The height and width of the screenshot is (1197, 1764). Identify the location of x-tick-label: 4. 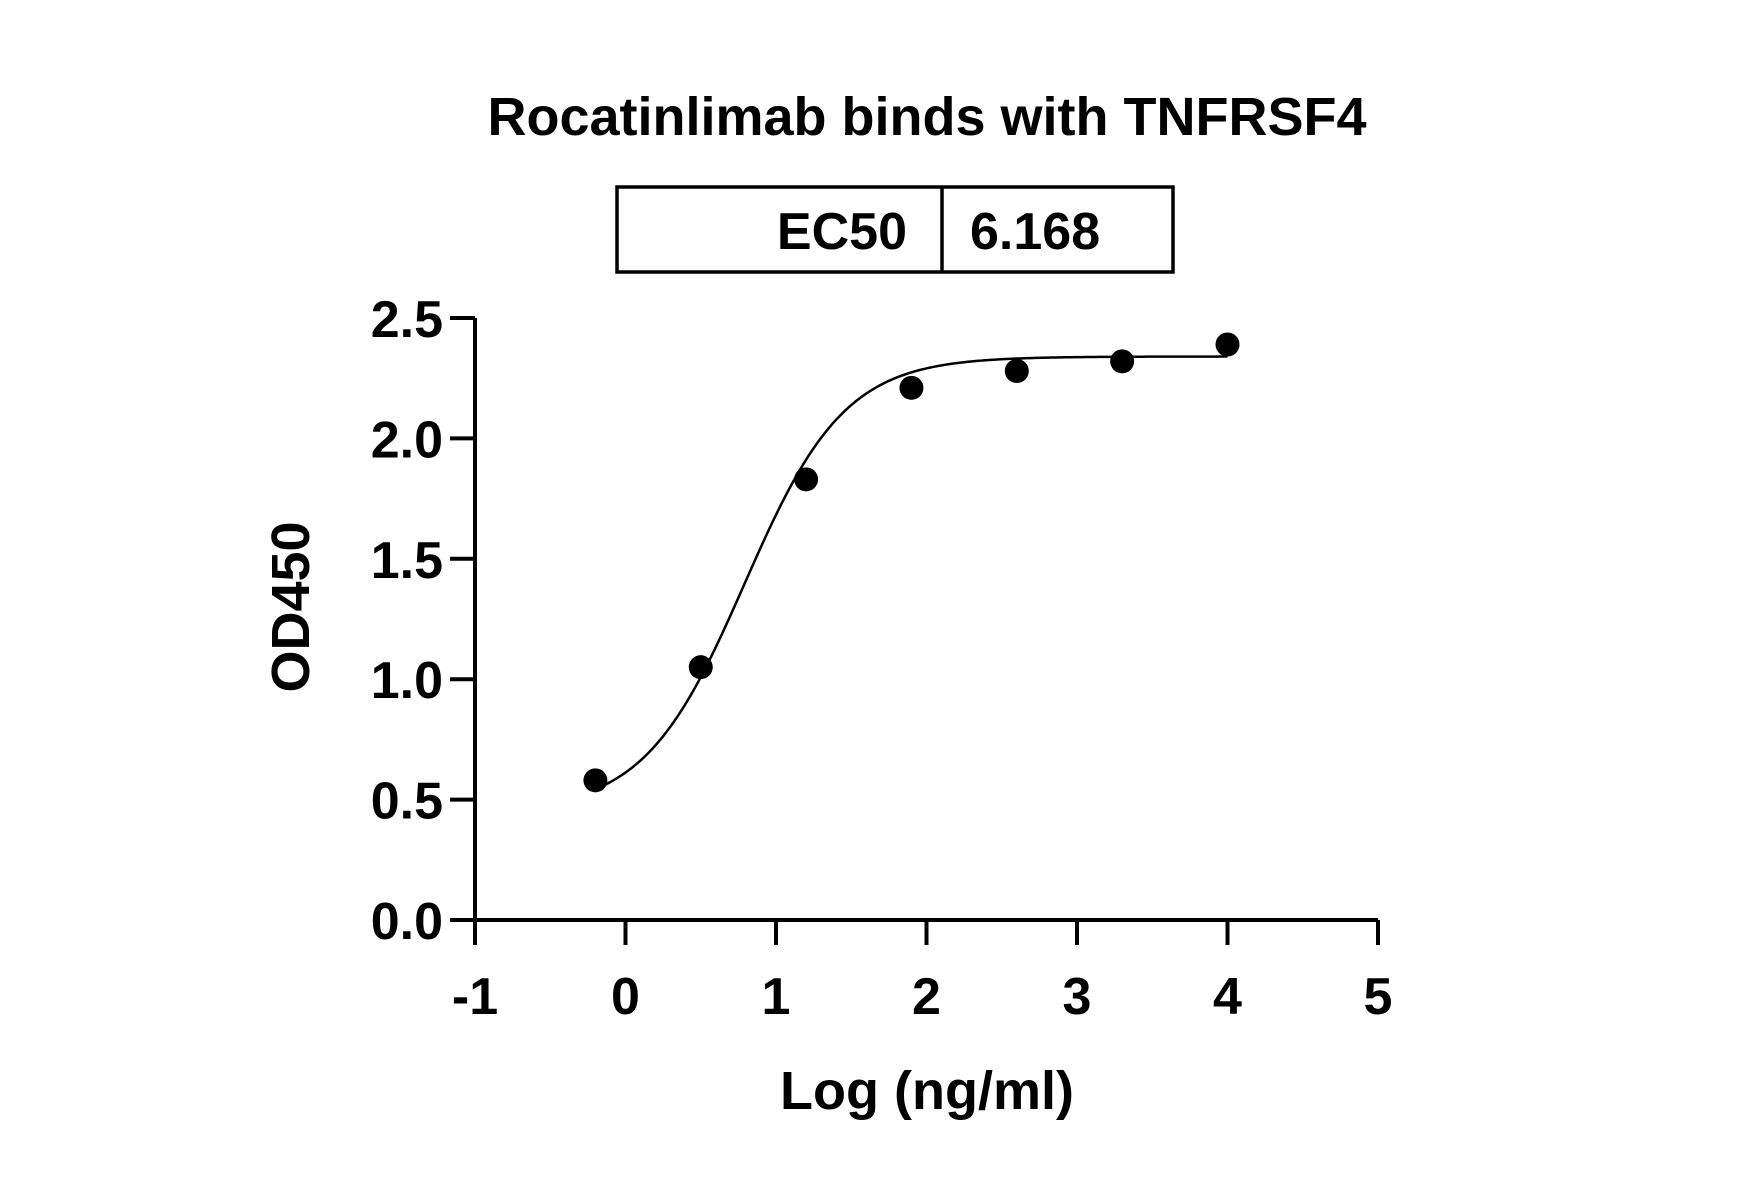
(1227, 997).